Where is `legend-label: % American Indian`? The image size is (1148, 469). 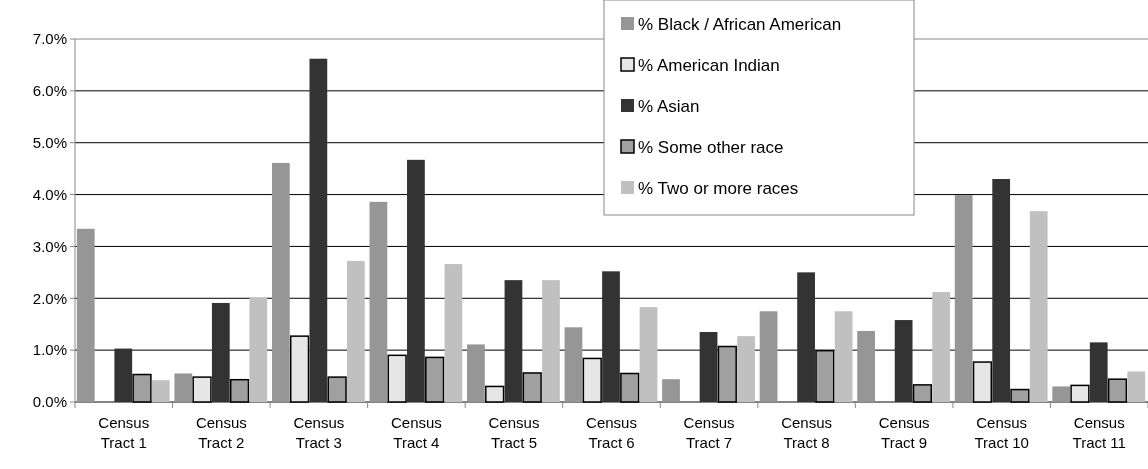
legend-label: % American Indian is located at coordinates (709, 65).